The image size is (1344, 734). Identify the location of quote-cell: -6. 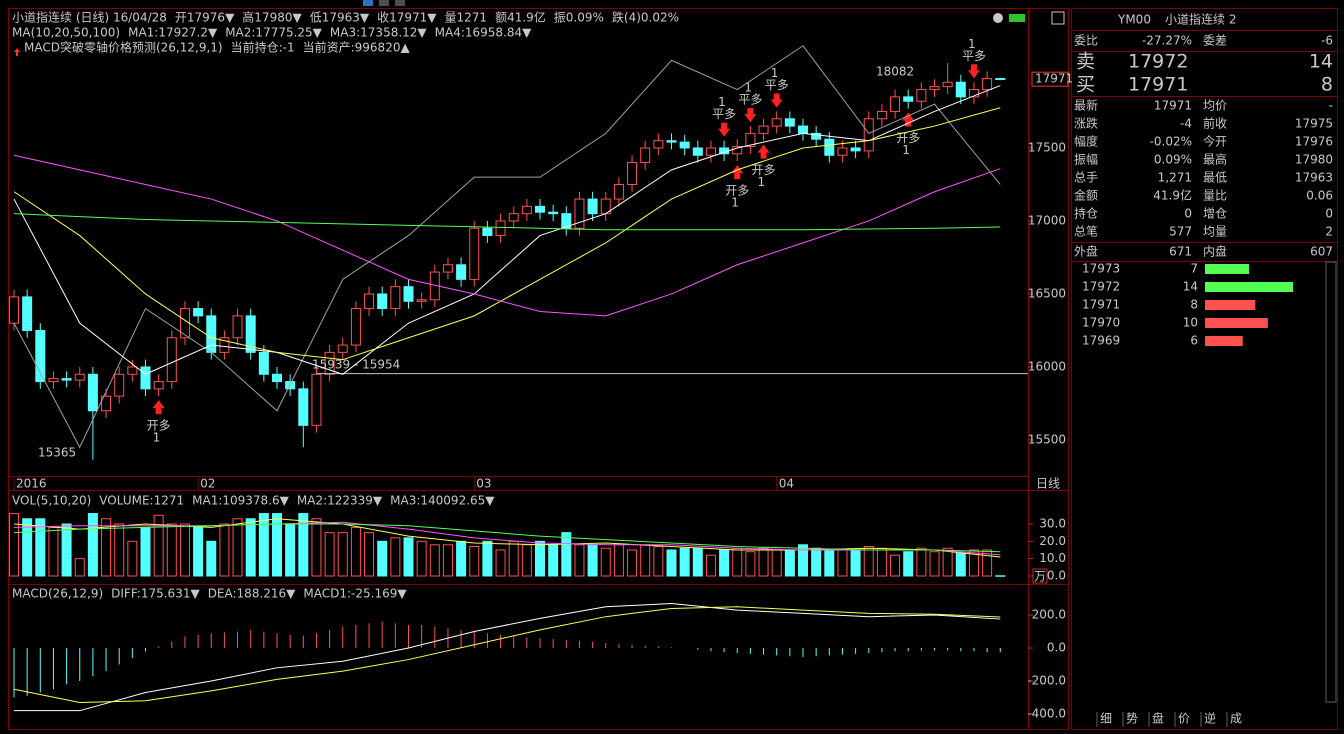
(1327, 41).